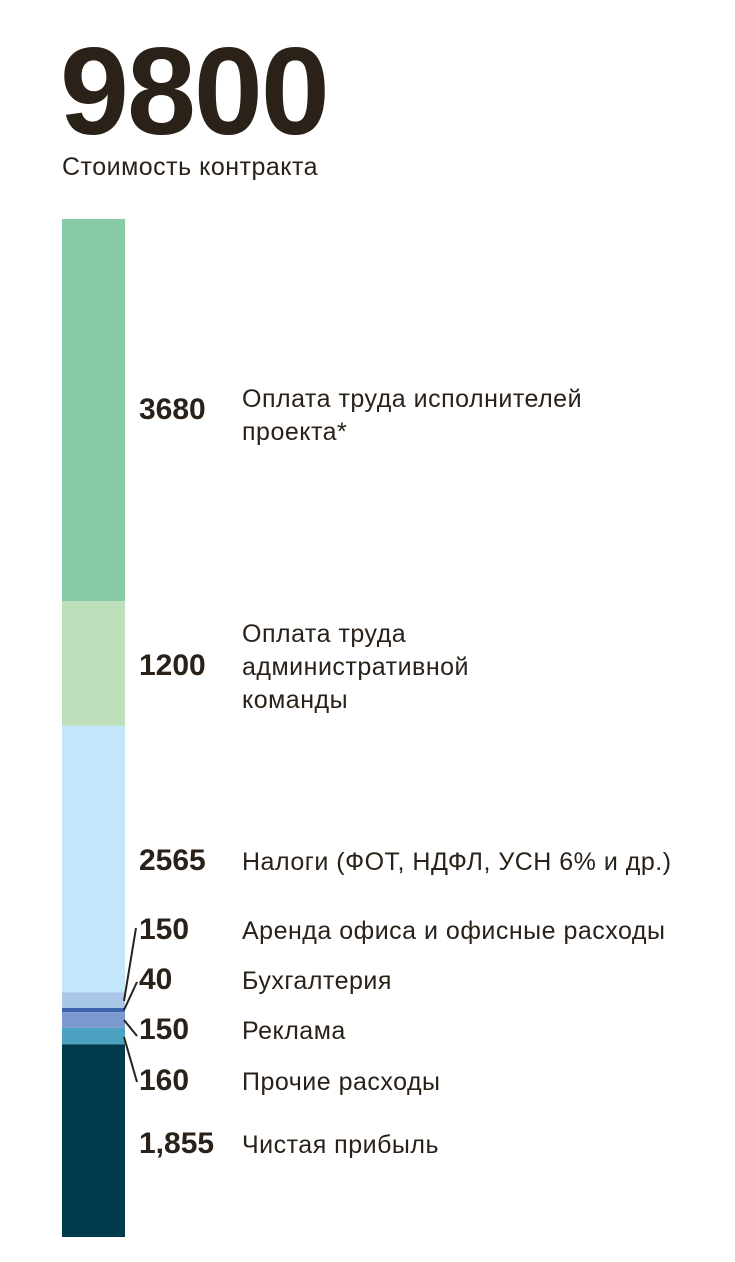  What do you see at coordinates (155, 979) in the screenshot?
I see `segment-value: 40` at bounding box center [155, 979].